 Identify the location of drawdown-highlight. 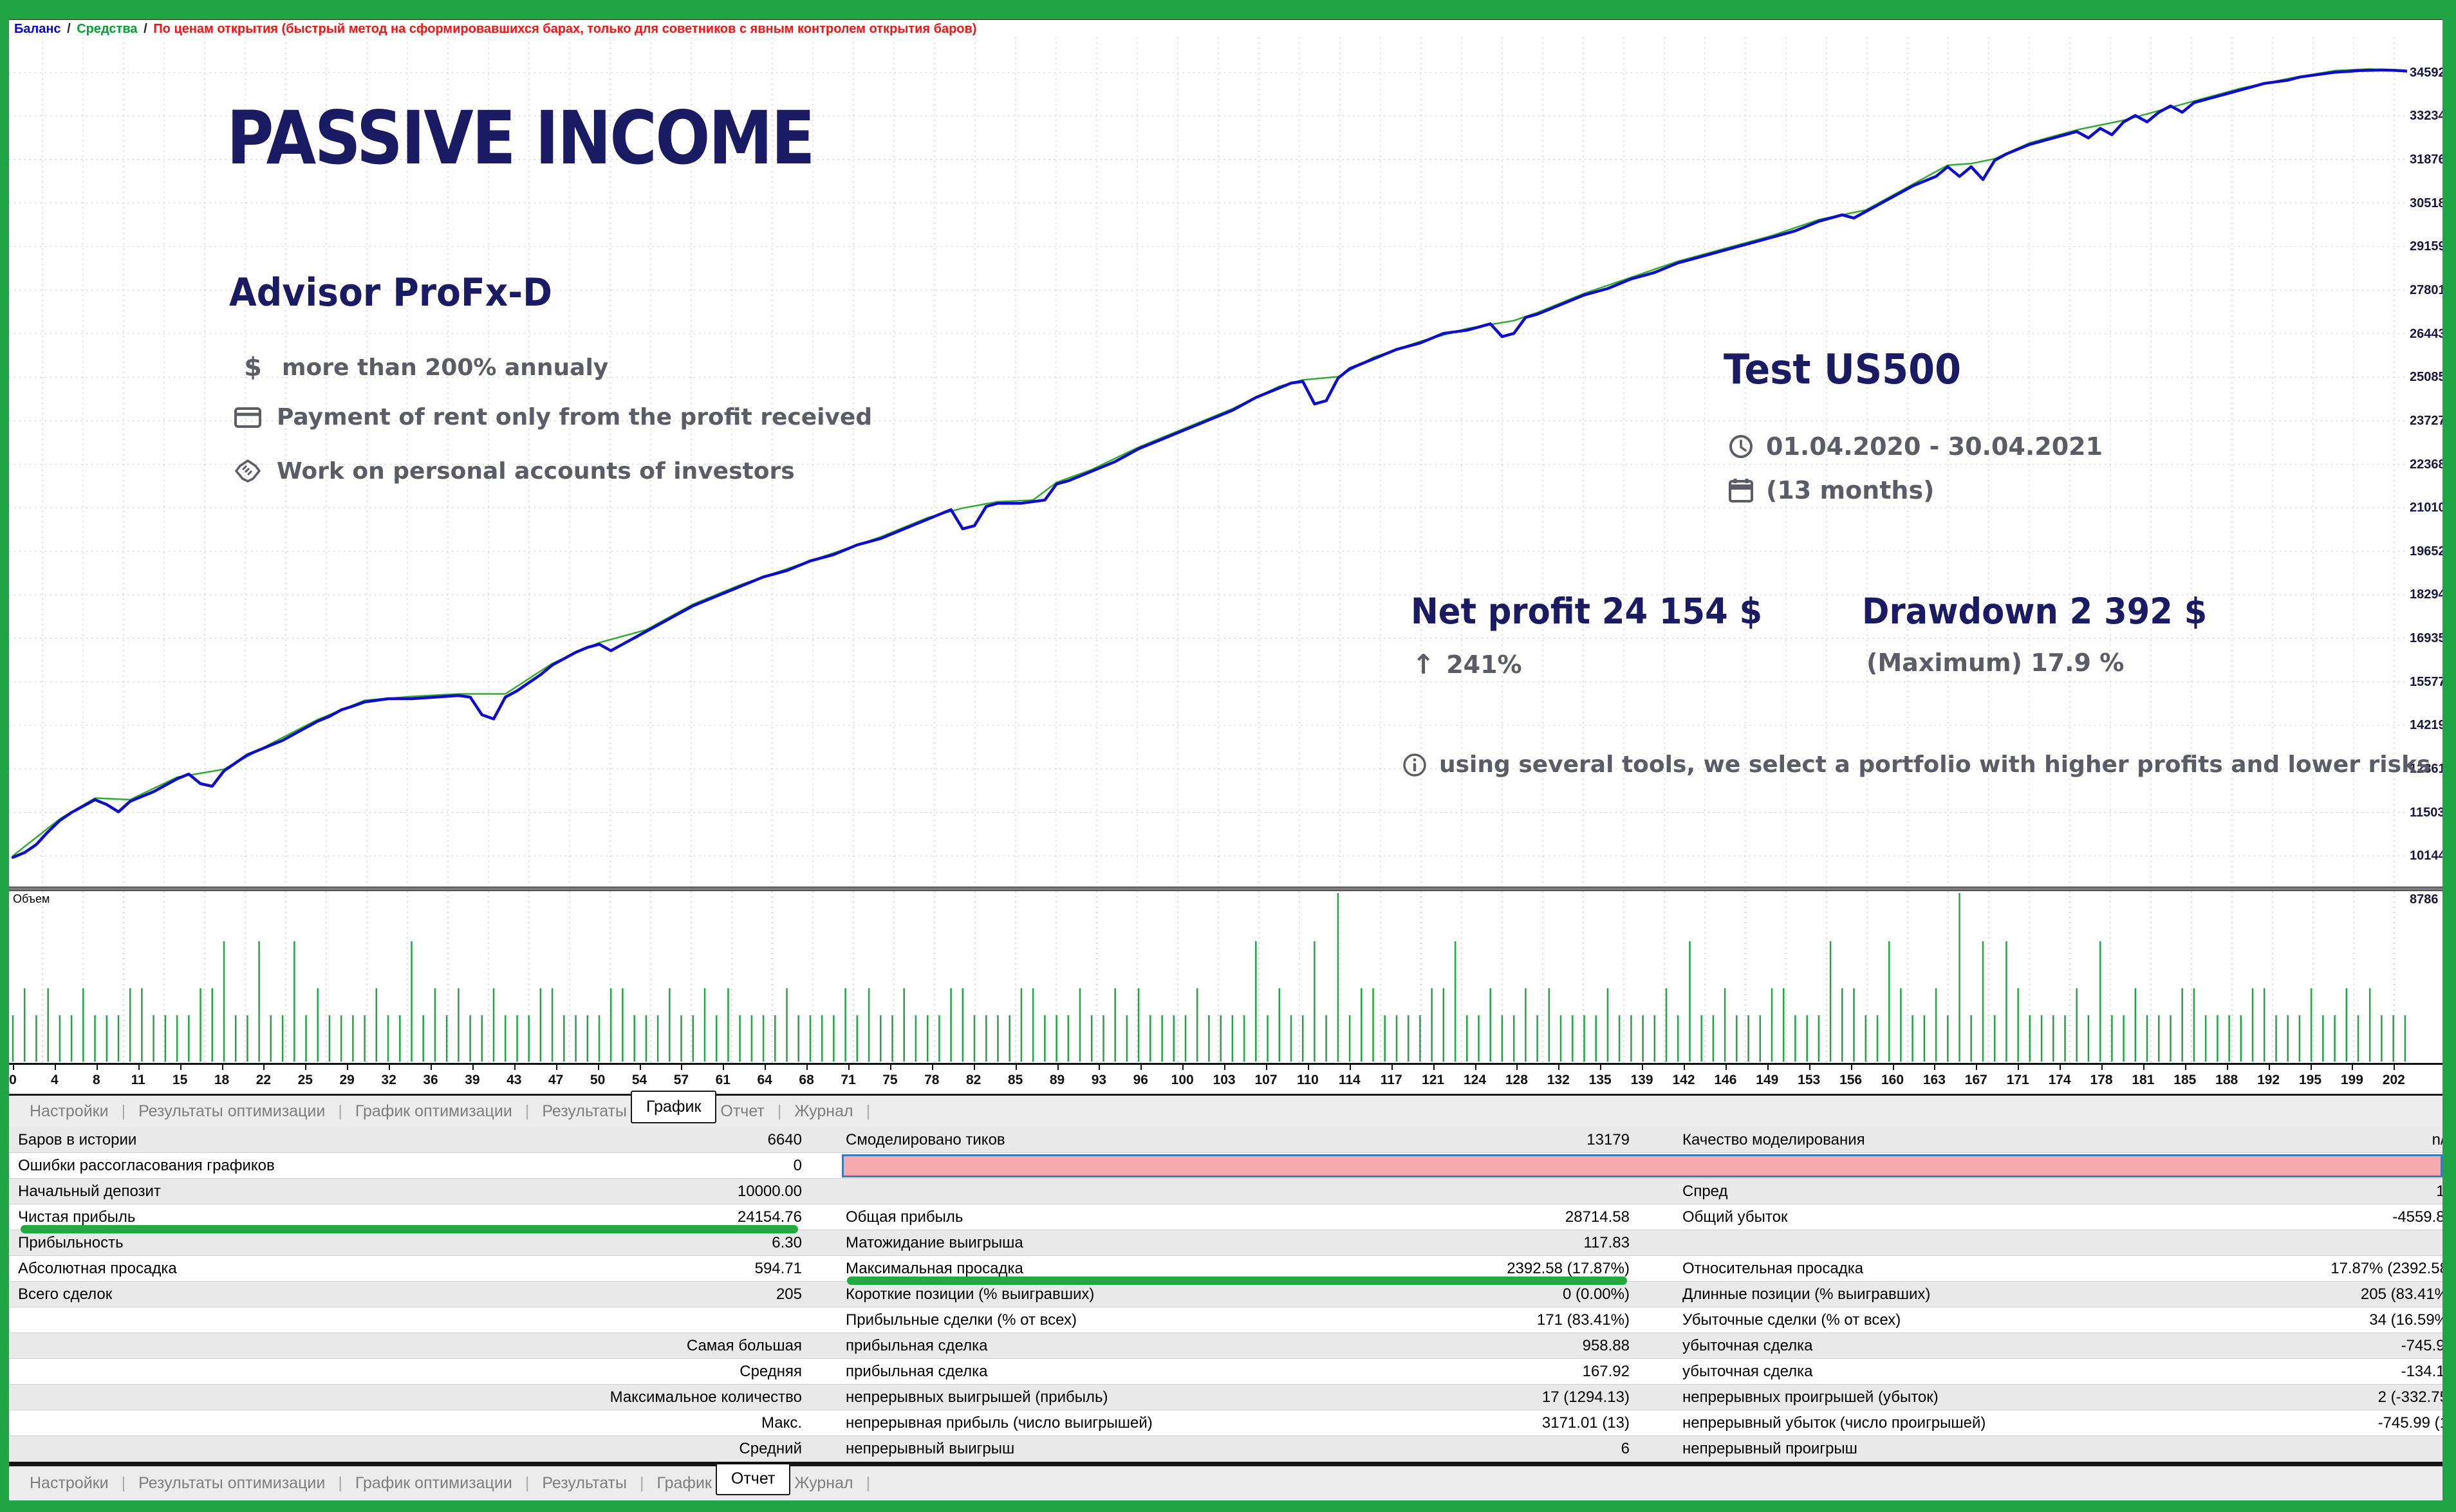
(1237, 1281).